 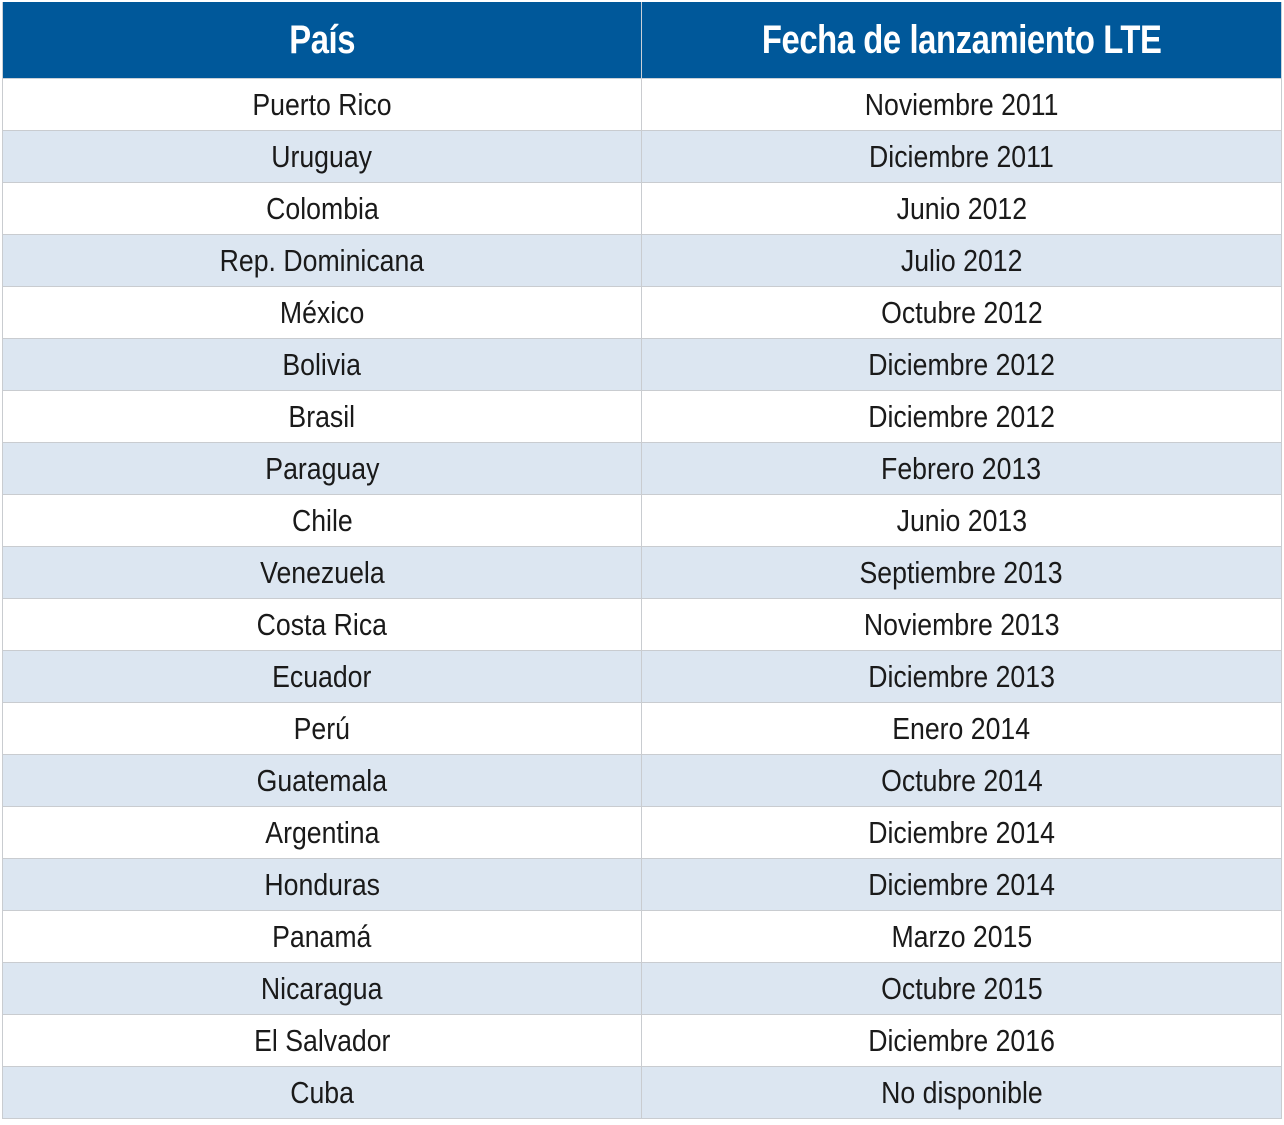 I want to click on table-row: Cuba No disponible, so click(x=642, y=1092).